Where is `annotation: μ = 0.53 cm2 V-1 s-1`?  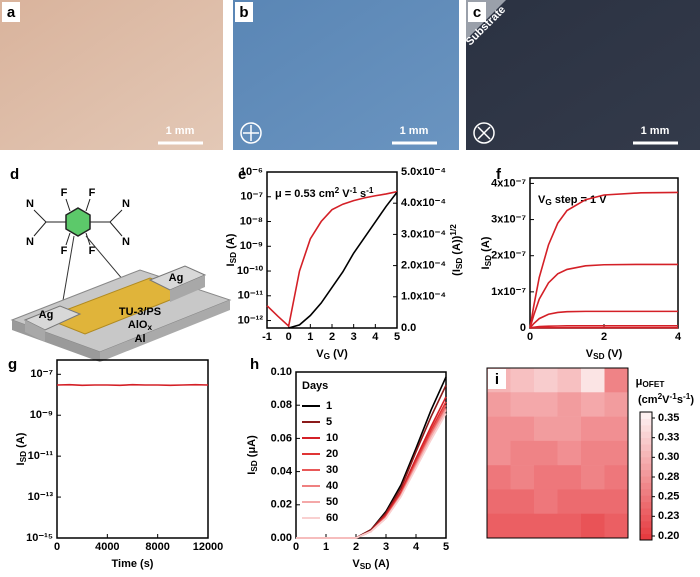 annotation: μ = 0.53 cm2 V-1 s-1 is located at coordinates (324, 193).